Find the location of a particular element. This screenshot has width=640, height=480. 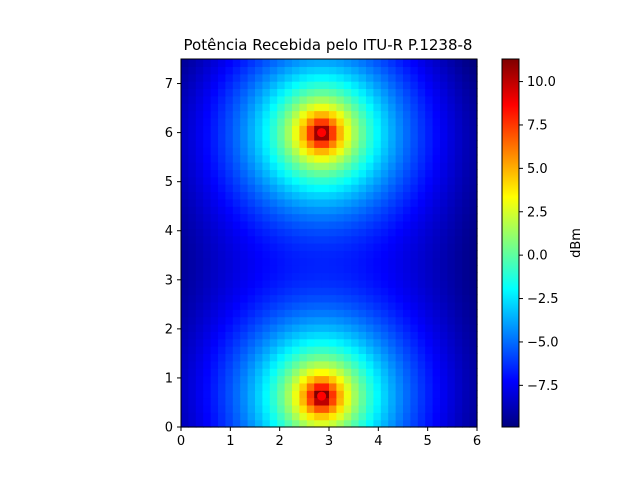

x-tick-label: 6 is located at coordinates (477, 441).